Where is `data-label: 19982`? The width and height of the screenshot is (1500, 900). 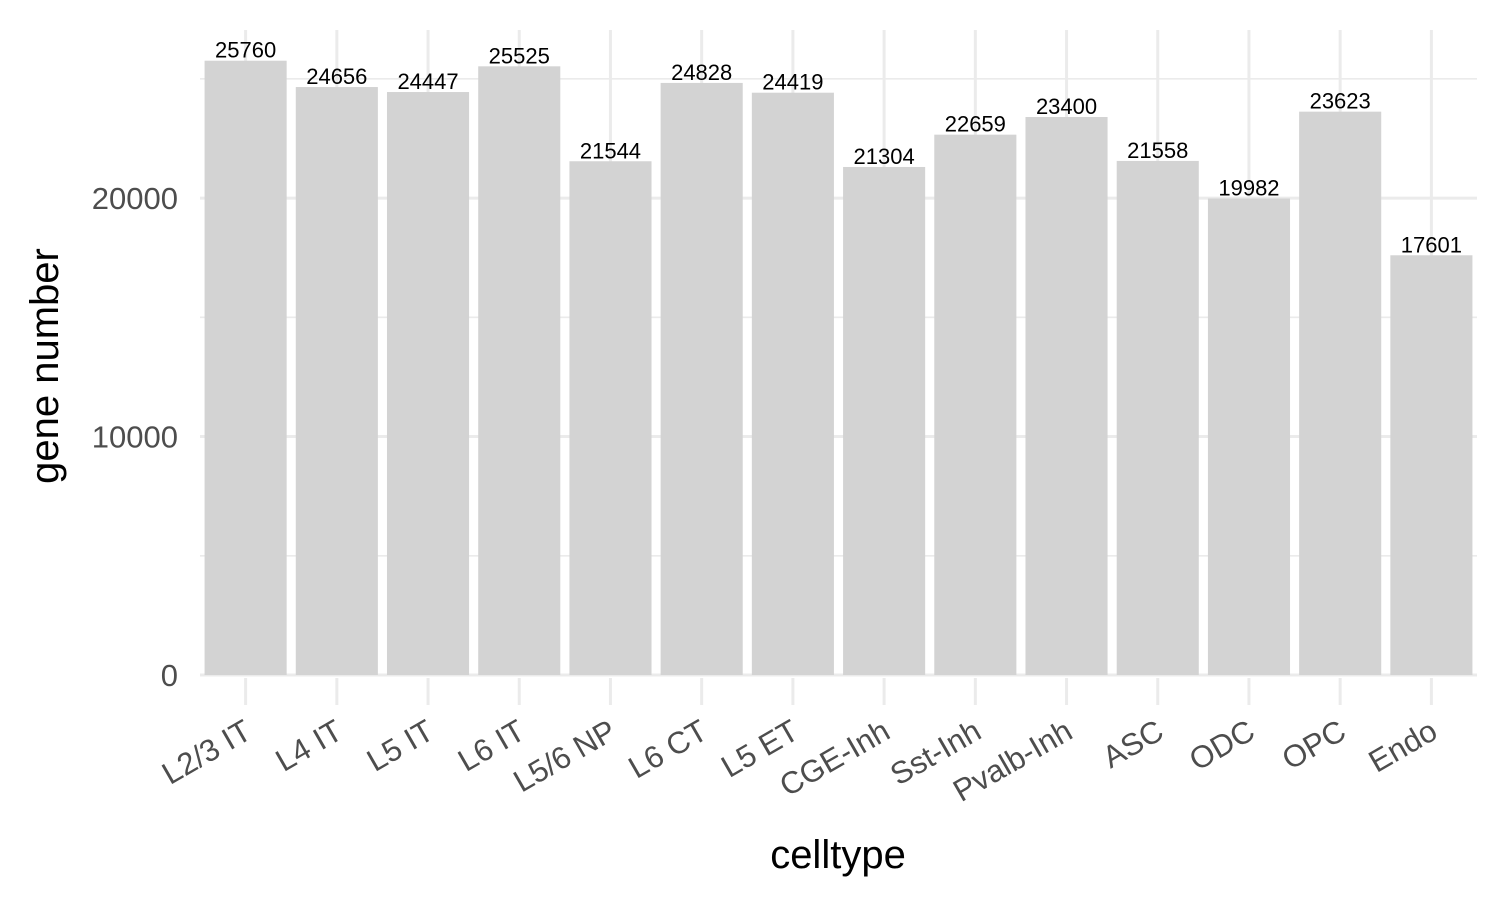
data-label: 19982 is located at coordinates (1248, 187).